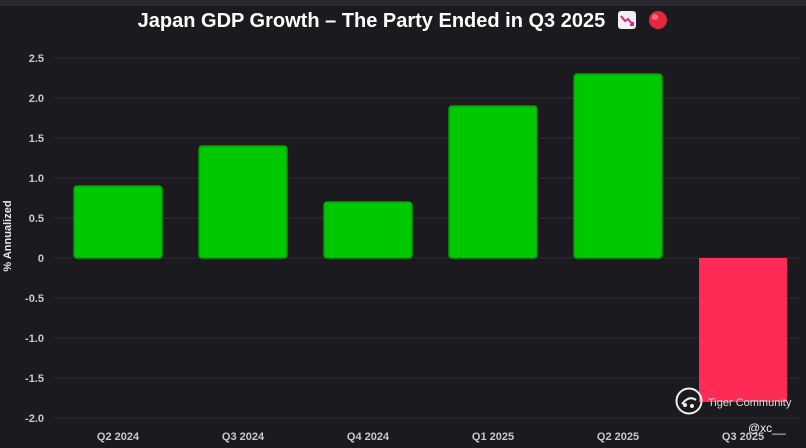 Image resolution: width=806 pixels, height=448 pixels. What do you see at coordinates (118, 222) in the screenshot?
I see `bar-q2-2024` at bounding box center [118, 222].